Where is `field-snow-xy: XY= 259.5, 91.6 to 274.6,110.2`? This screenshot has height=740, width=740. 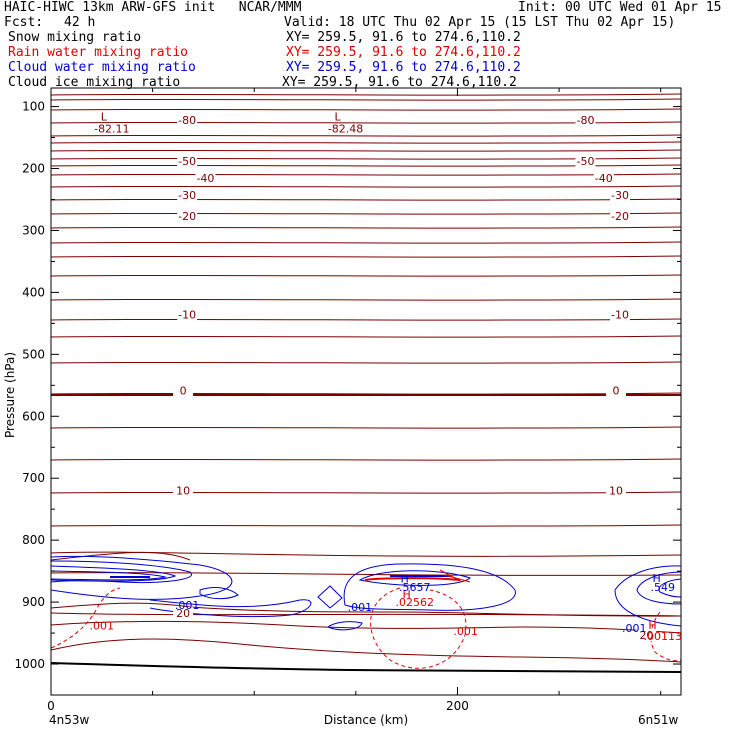
field-snow-xy: XY= 259.5, 91.6 to 274.6,110.2 is located at coordinates (403, 37).